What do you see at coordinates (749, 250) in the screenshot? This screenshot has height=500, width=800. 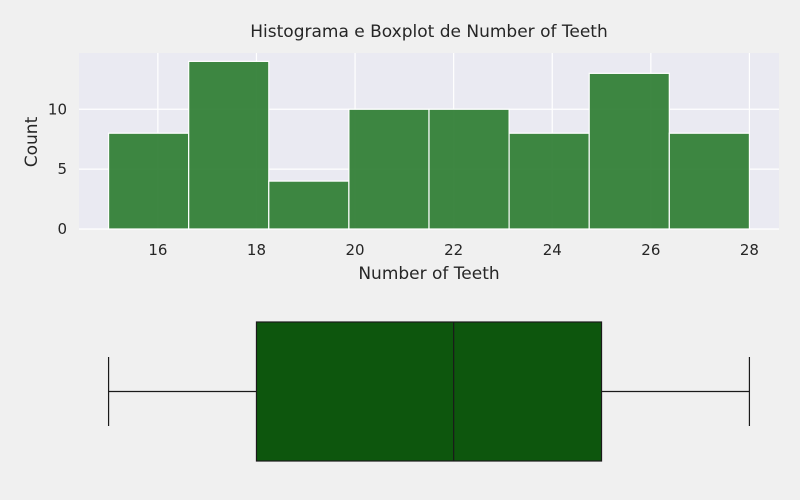 I see `x-tick-label: 28` at bounding box center [749, 250].